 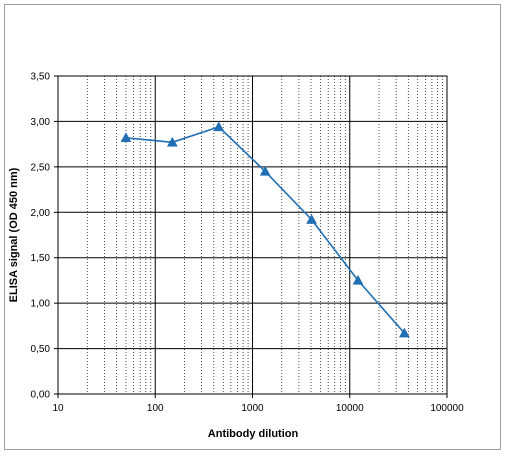 I want to click on y-tick-label: 0,00, so click(x=41, y=395).